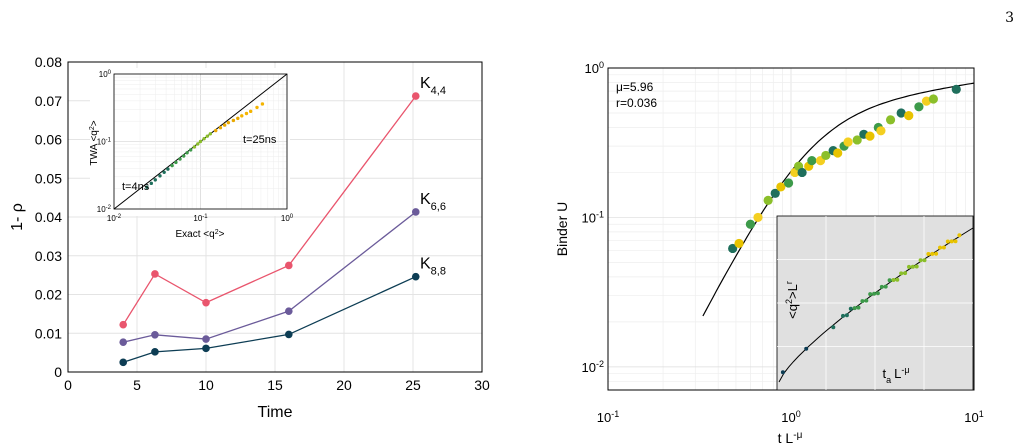 The image size is (1022, 447). I want to click on left-y-tick-label: 0.05, so click(48, 178).